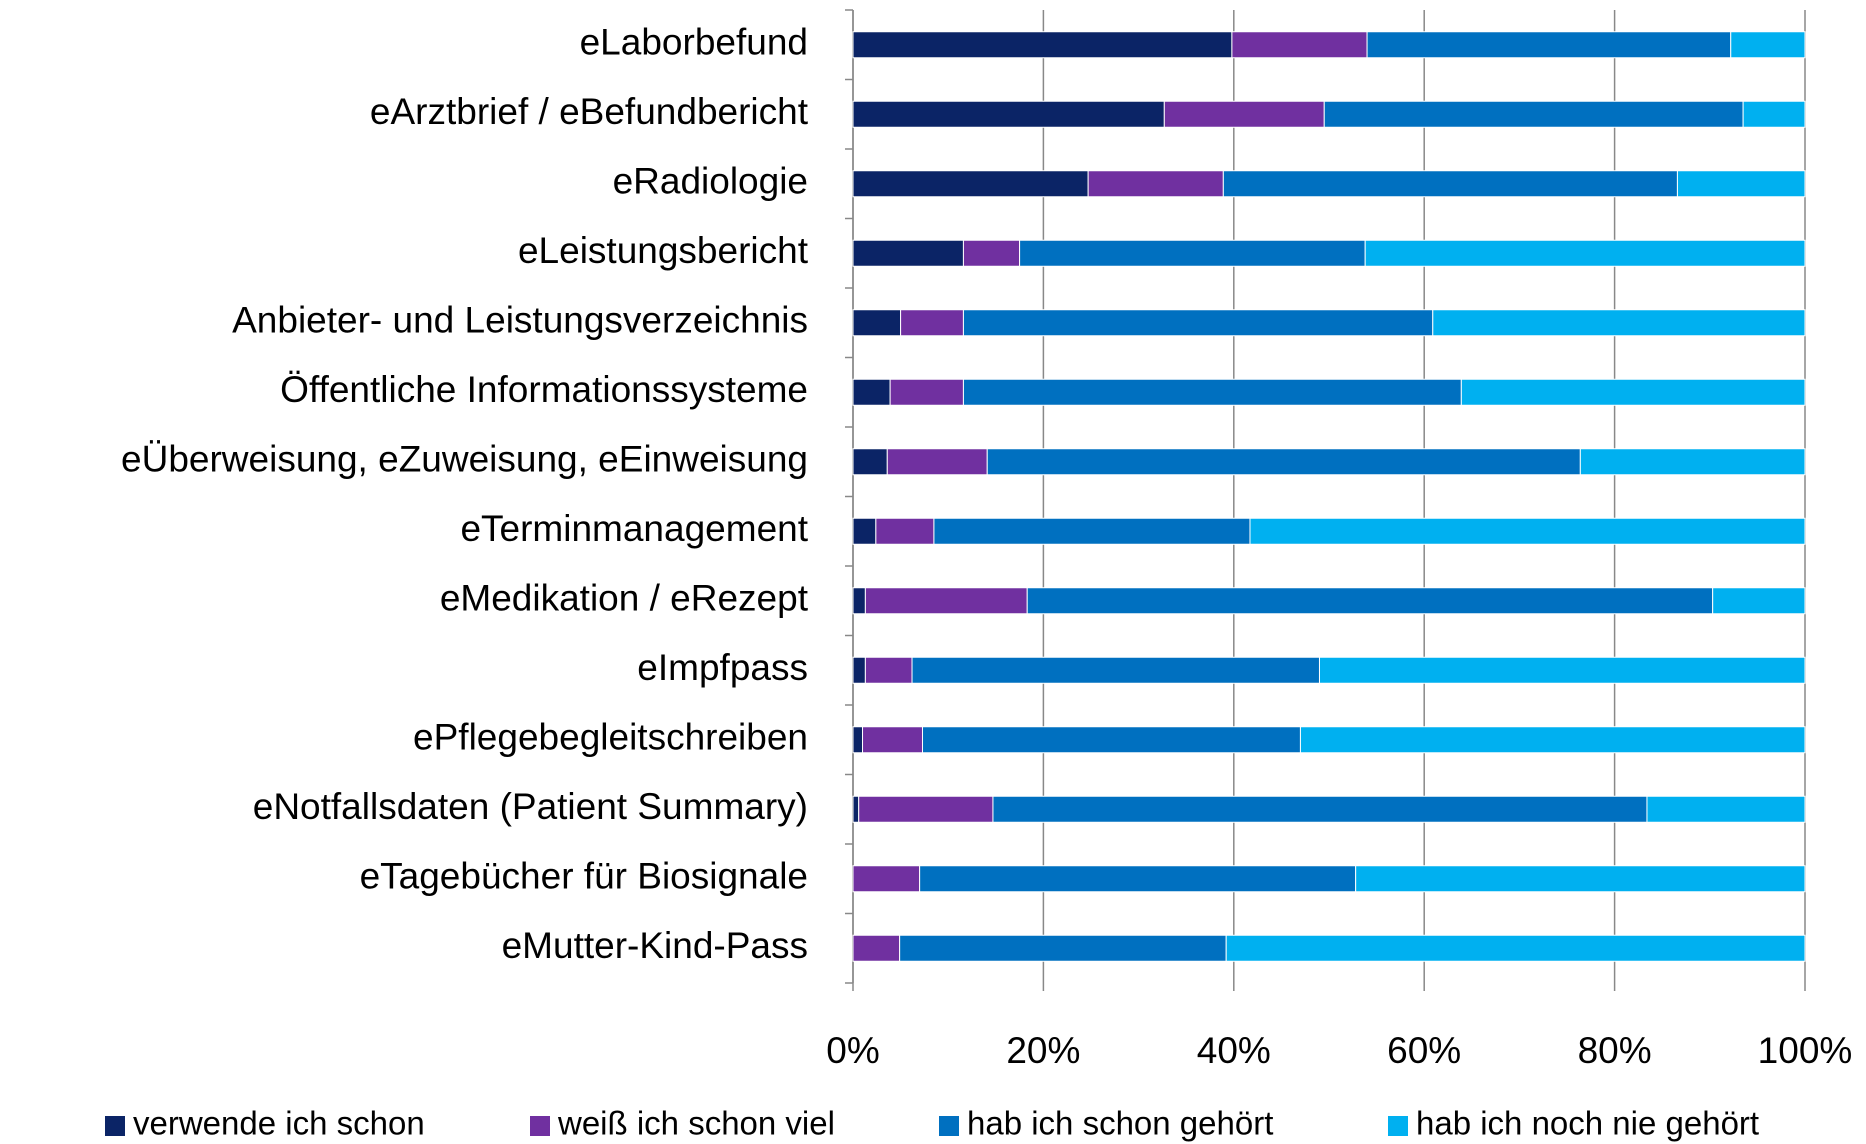  Describe the element at coordinates (530, 806) in the screenshot. I see `category-label: eNotfallsdaten (Patient Summary)` at that location.